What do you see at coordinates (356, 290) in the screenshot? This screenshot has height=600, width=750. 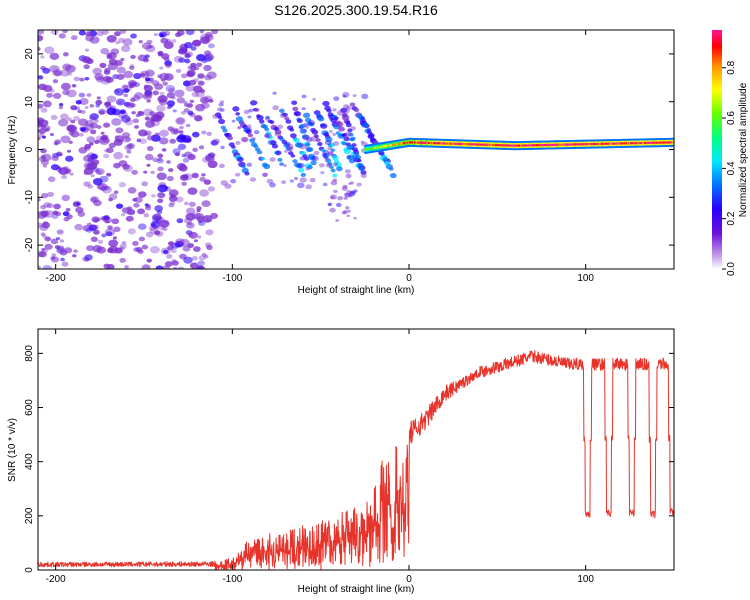 I see `spectrogram-xlabel: Height of straight line (km)` at bounding box center [356, 290].